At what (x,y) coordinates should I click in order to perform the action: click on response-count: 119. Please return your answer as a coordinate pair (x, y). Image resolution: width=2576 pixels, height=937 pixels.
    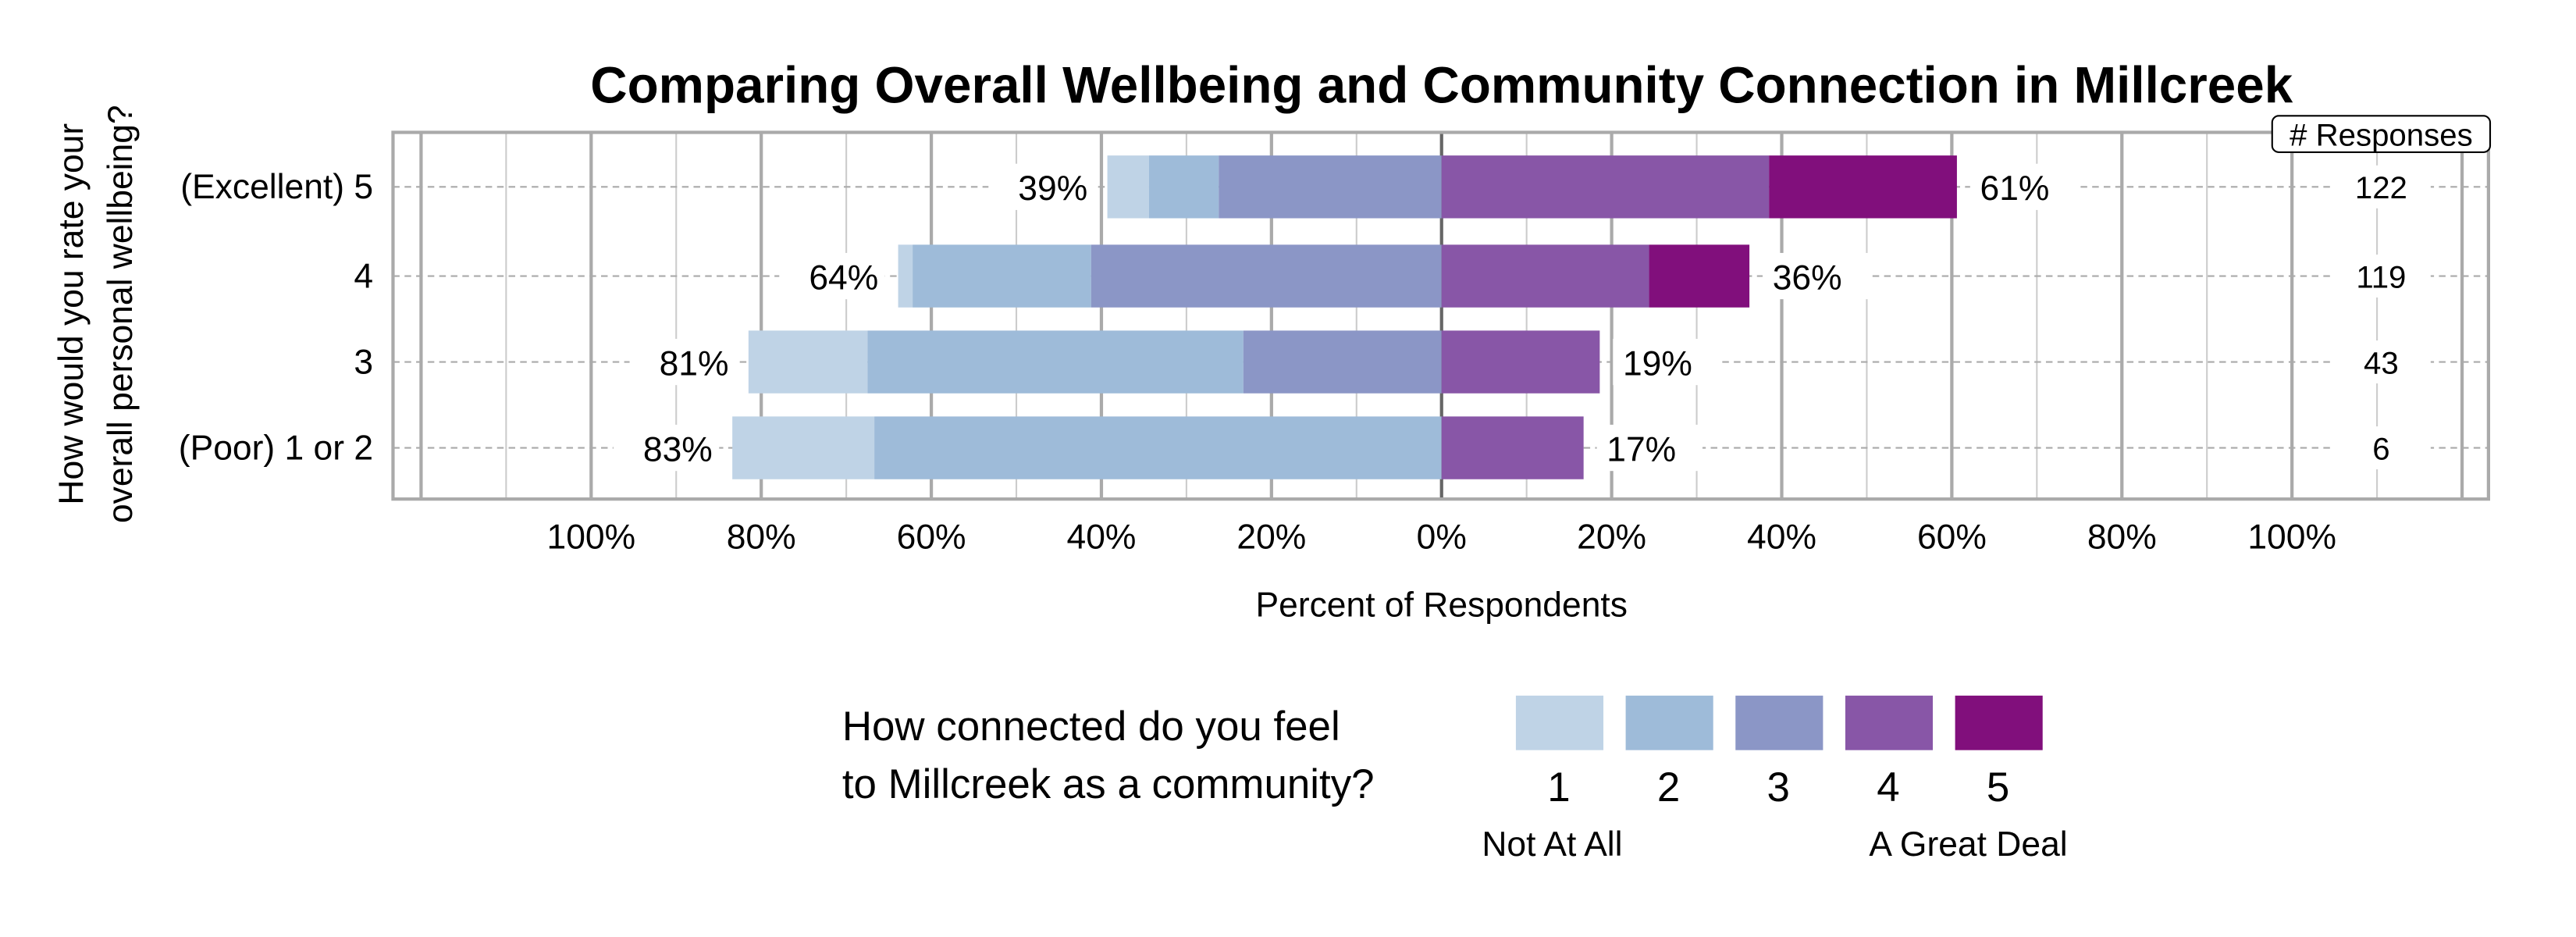
    Looking at the image, I should click on (2381, 276).